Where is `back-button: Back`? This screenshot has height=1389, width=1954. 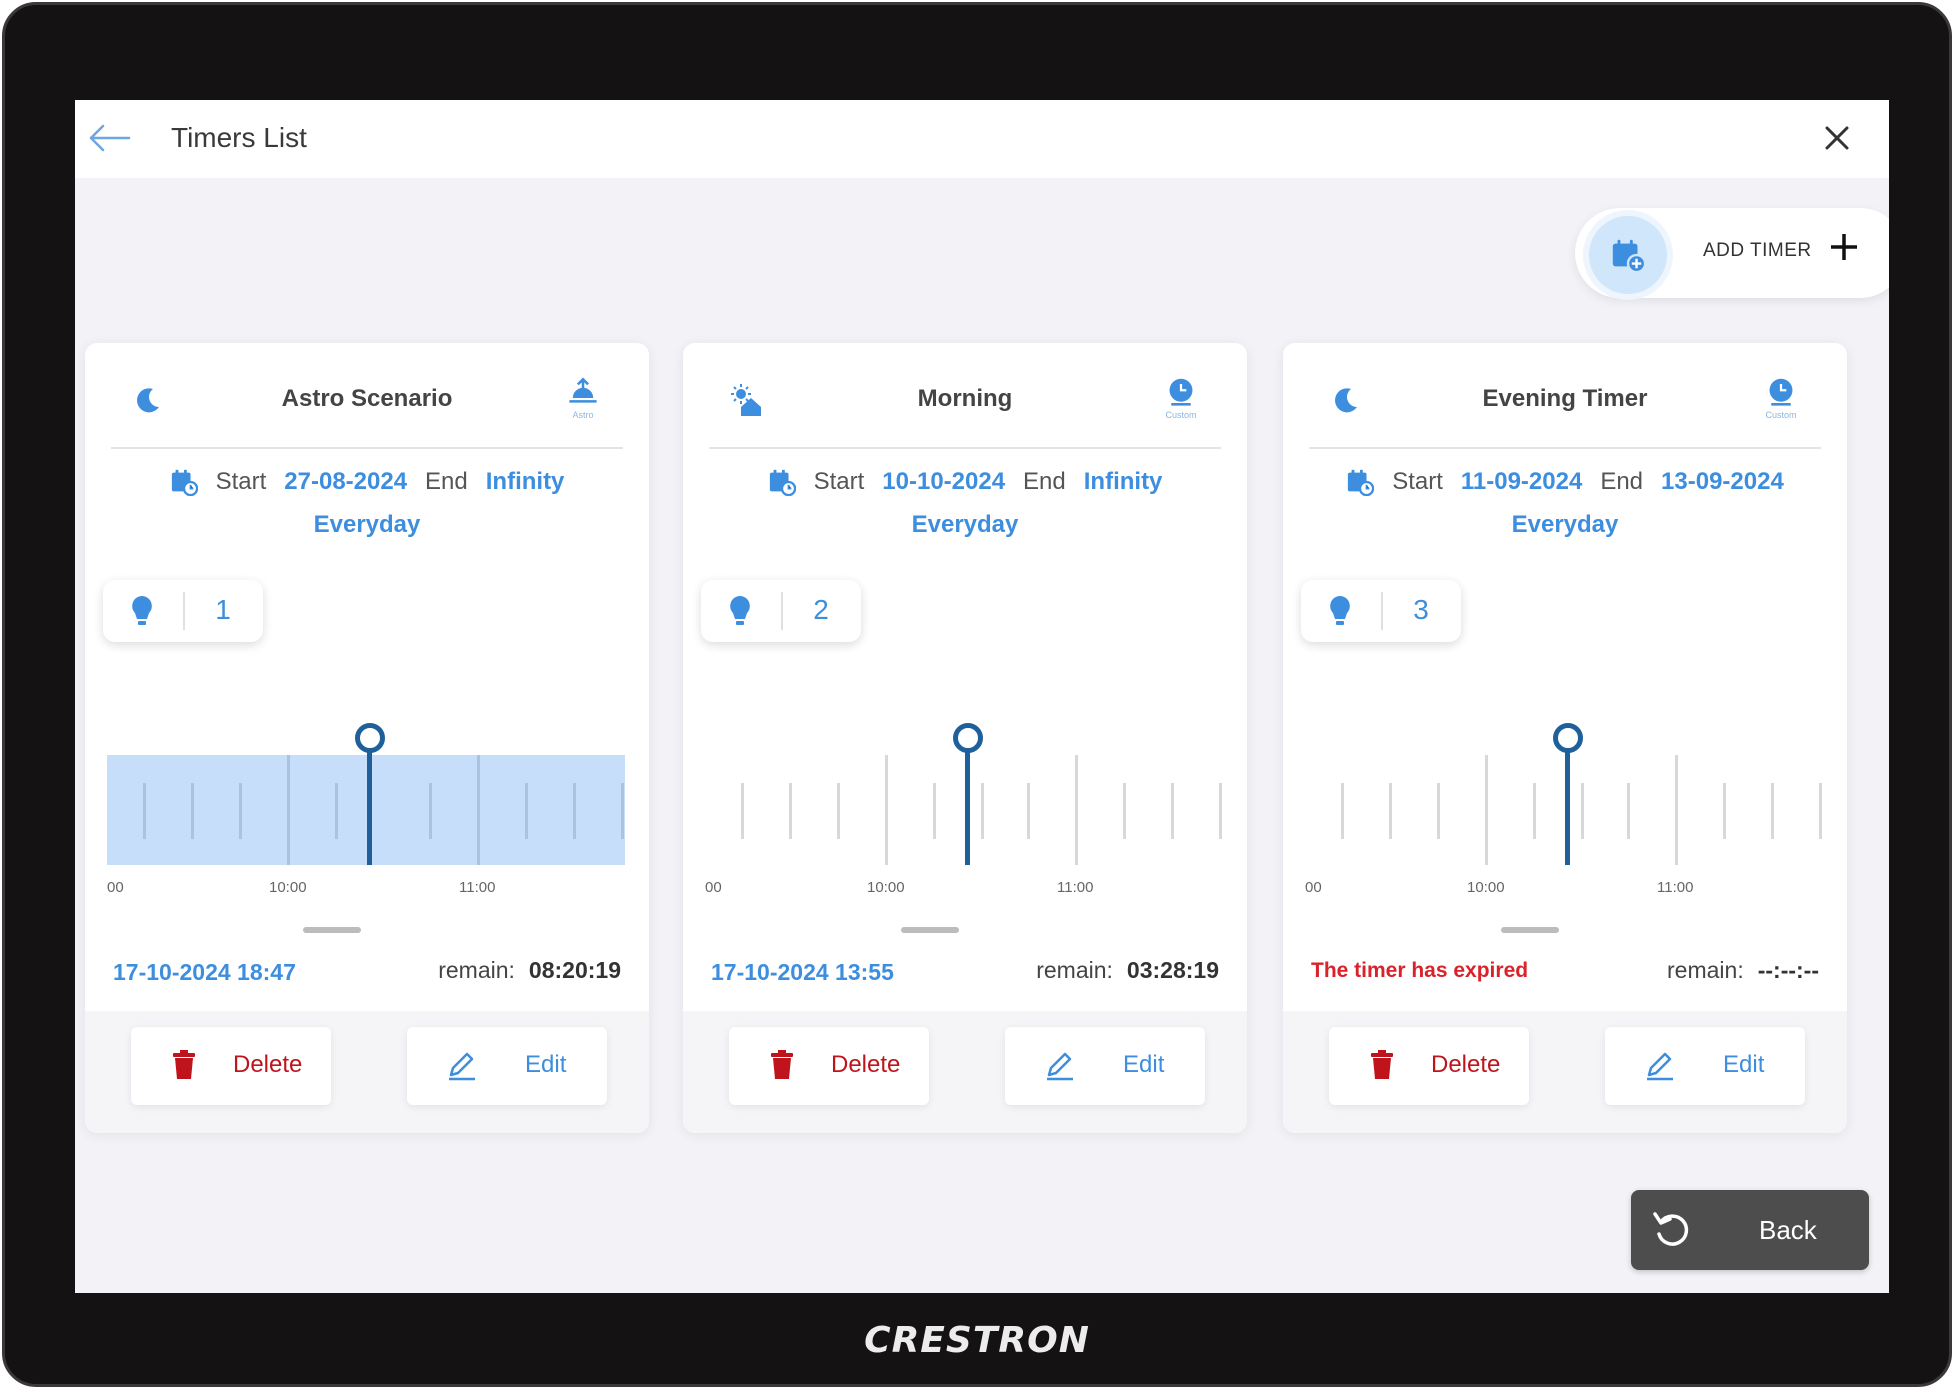 back-button: Back is located at coordinates (1750, 1230).